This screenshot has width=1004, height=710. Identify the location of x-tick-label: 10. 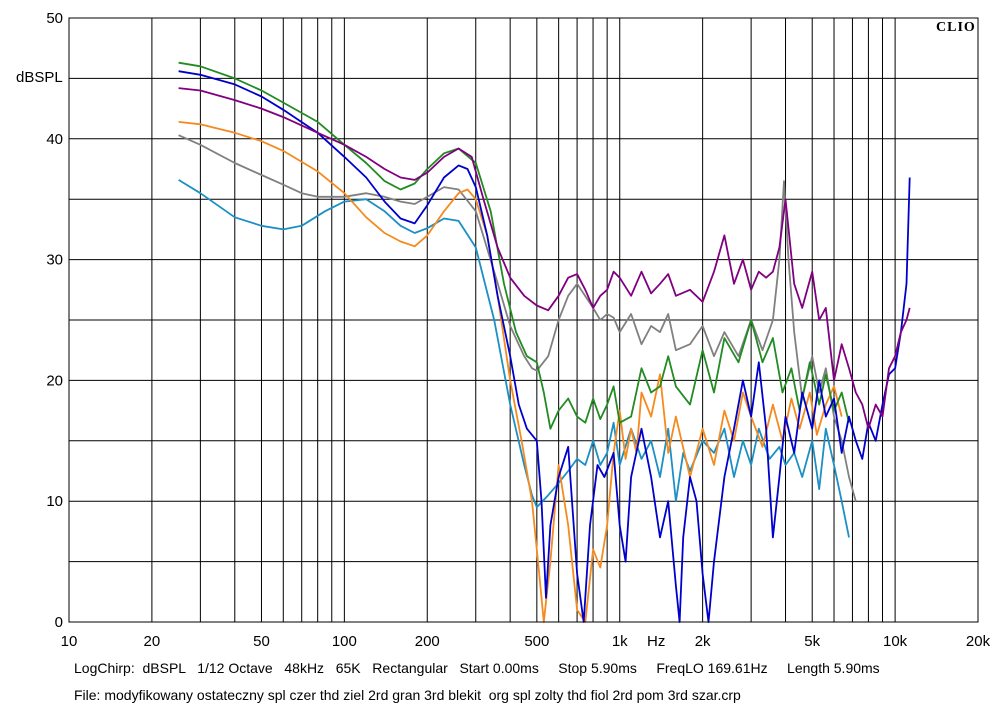
(69, 641).